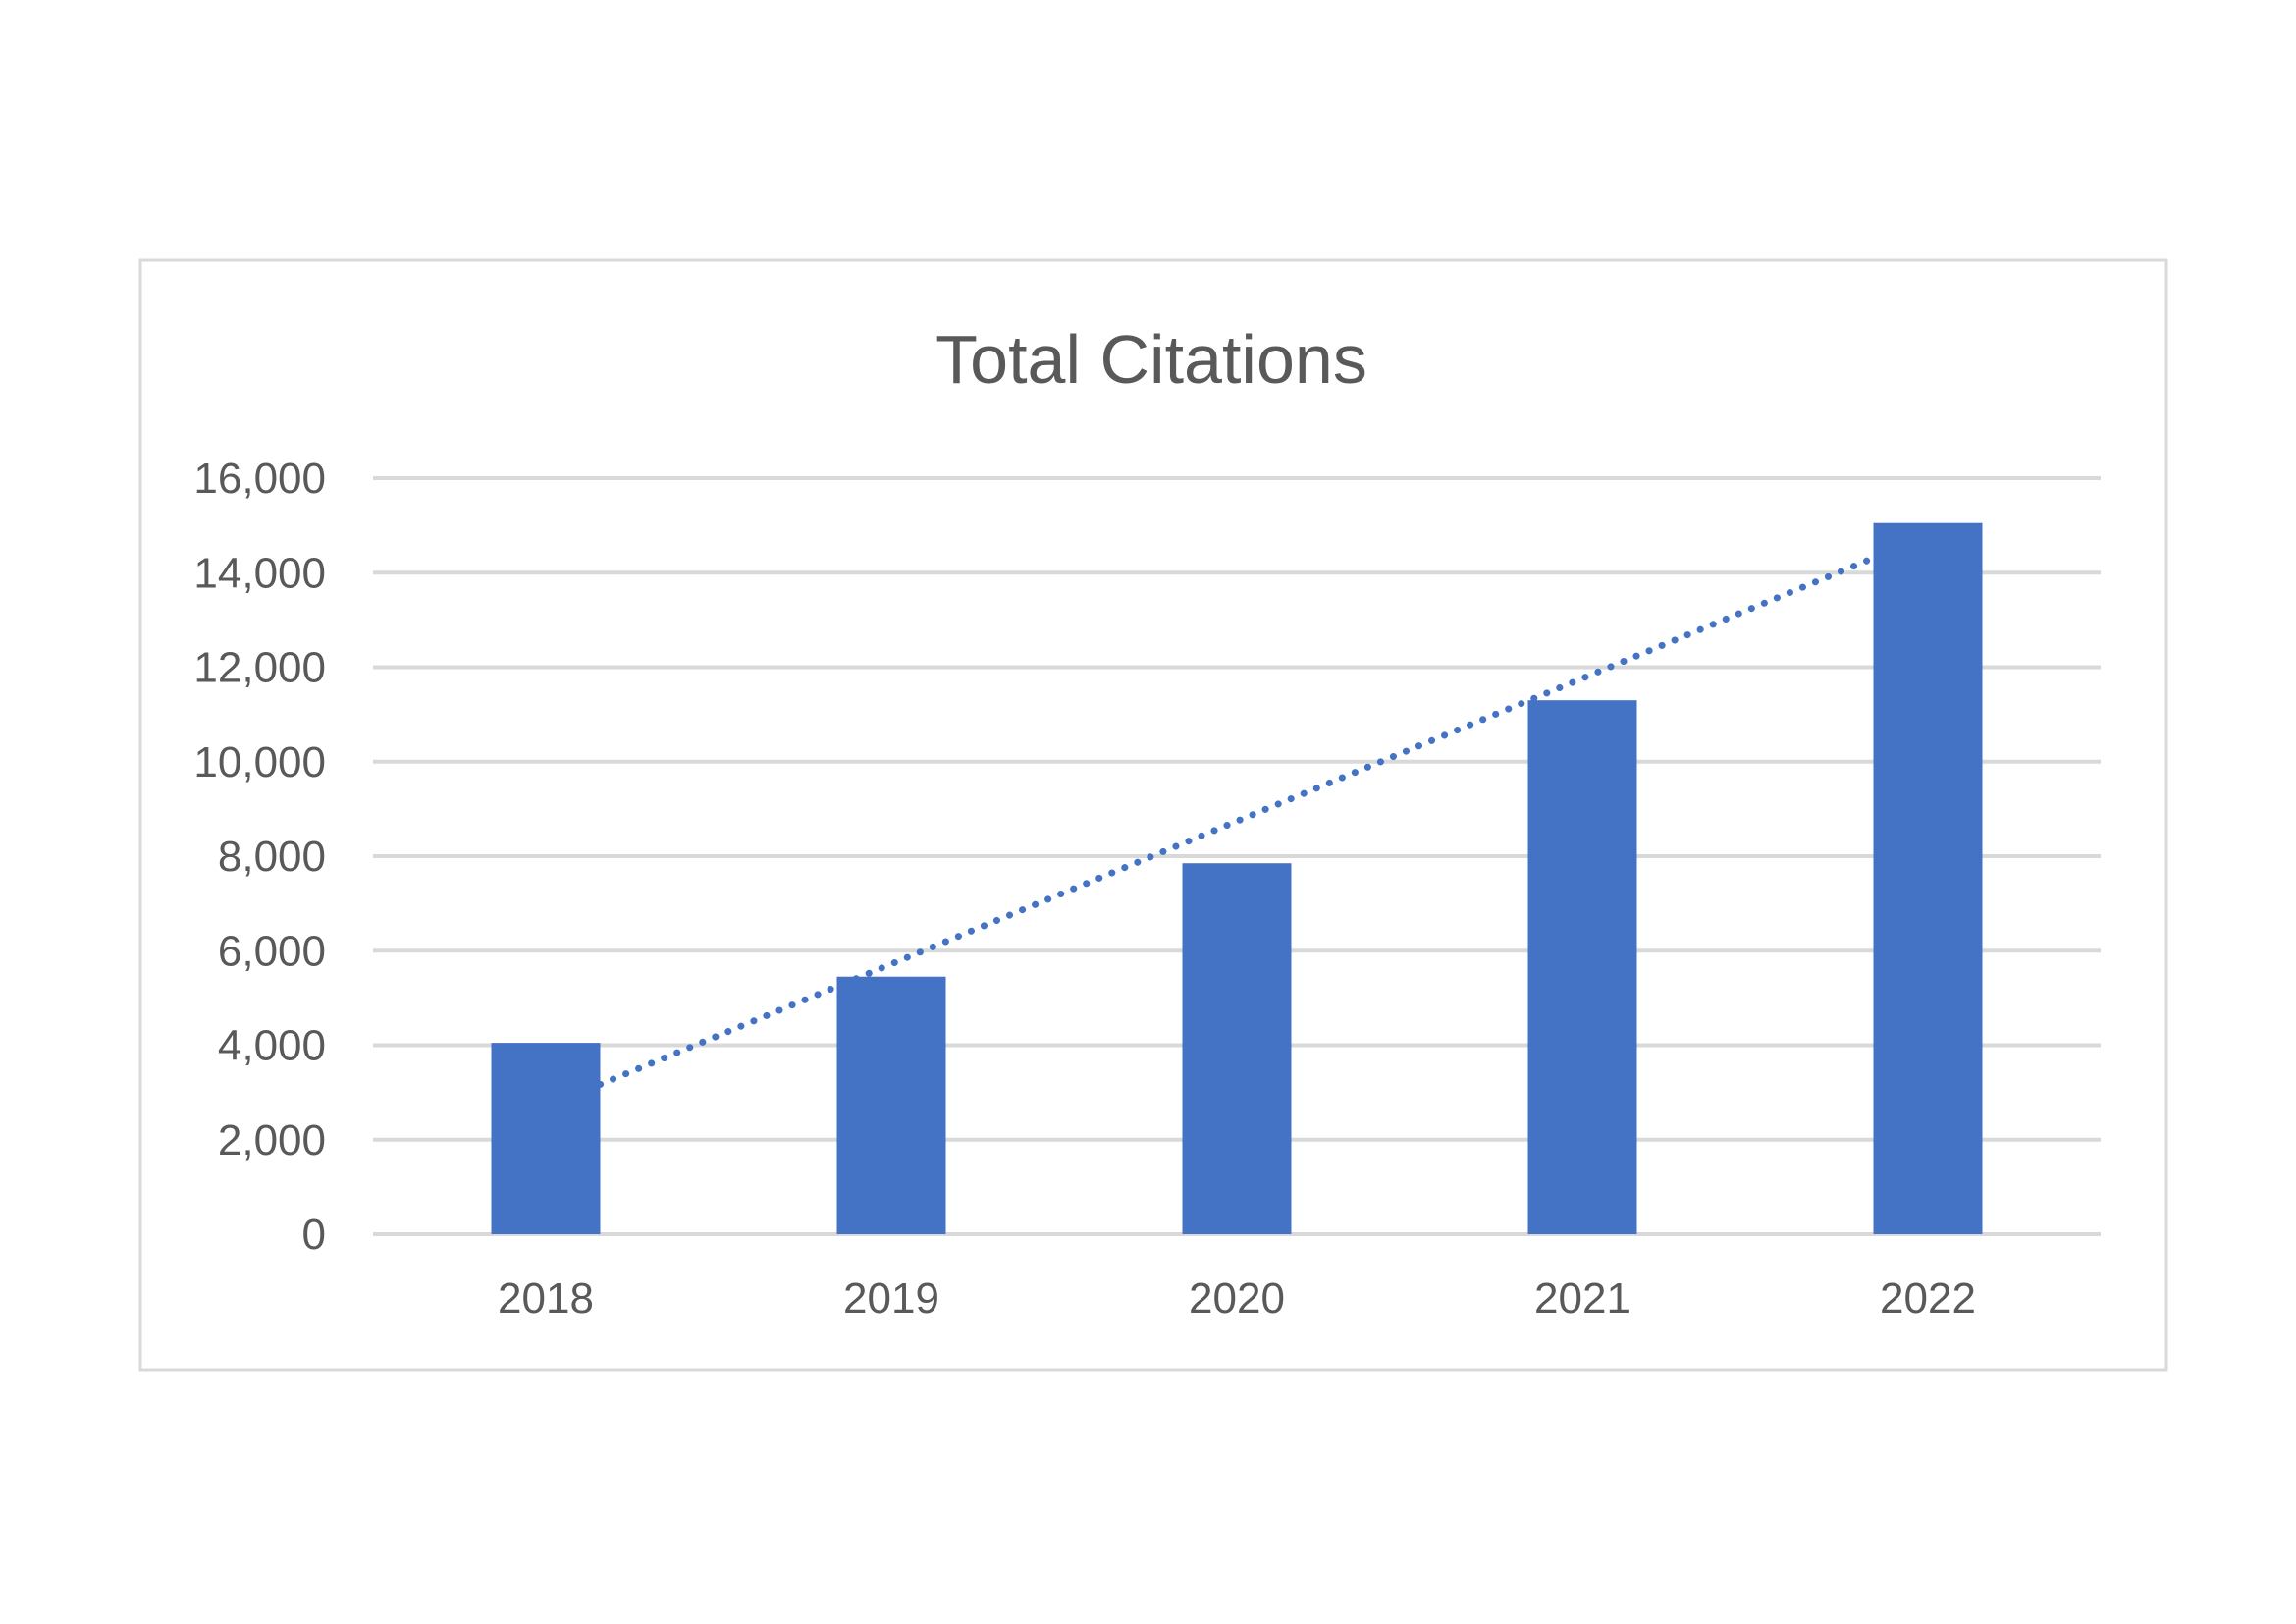 The height and width of the screenshot is (1624, 2296). I want to click on bar-2019, so click(891, 1105).